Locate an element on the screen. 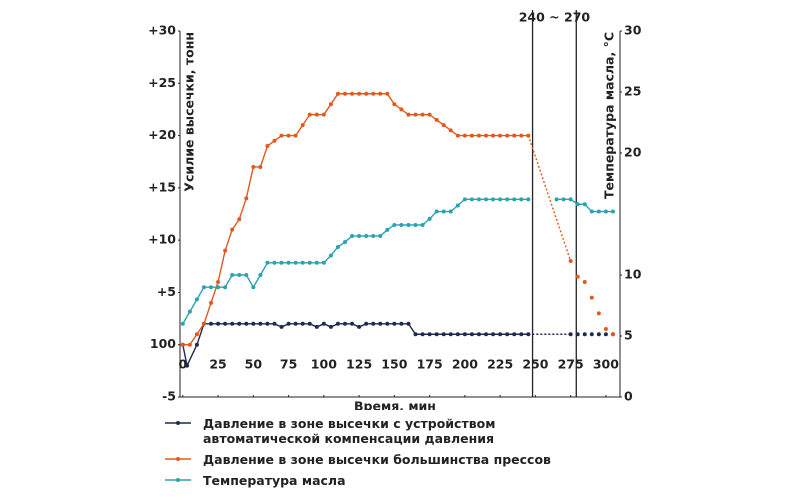  x-tick-label: 250 is located at coordinates (535, 364).